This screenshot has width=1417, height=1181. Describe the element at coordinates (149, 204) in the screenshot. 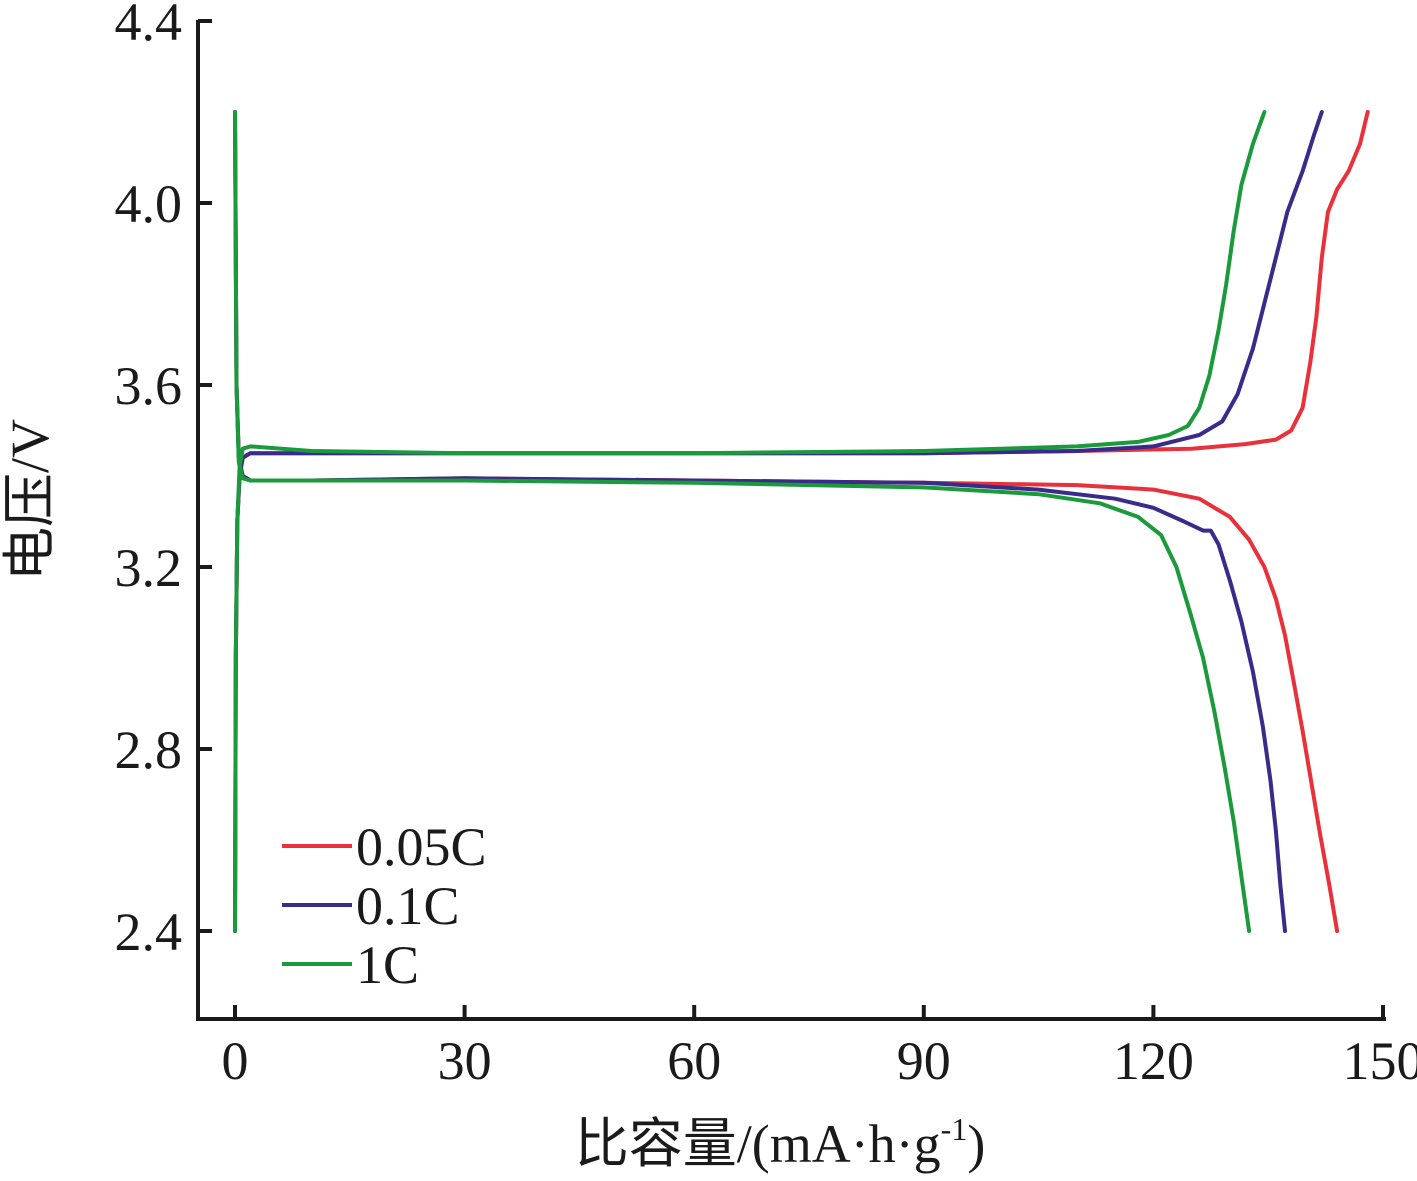

I see `y-tick-label: 4.0` at that location.